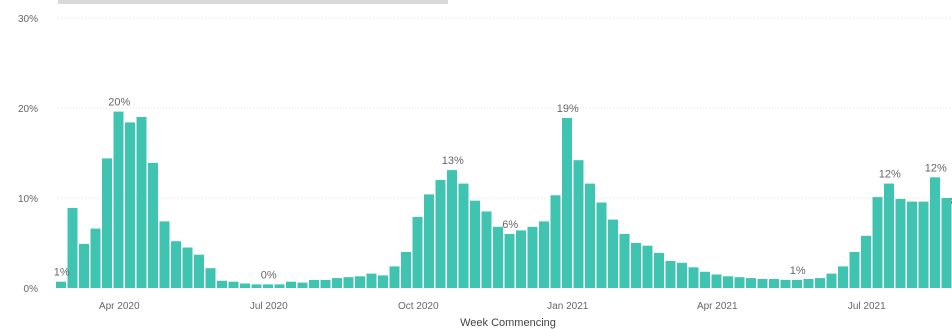 The image size is (952, 329). Describe the element at coordinates (28, 154) in the screenshot. I see `y-axis-ticks: 0% 10% 20% 30%` at that location.